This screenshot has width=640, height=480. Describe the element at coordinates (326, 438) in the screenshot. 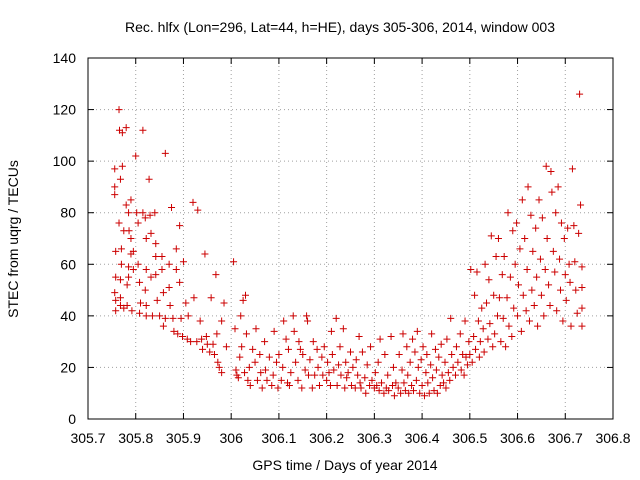

I see `x-tick-label: 306.2` at that location.